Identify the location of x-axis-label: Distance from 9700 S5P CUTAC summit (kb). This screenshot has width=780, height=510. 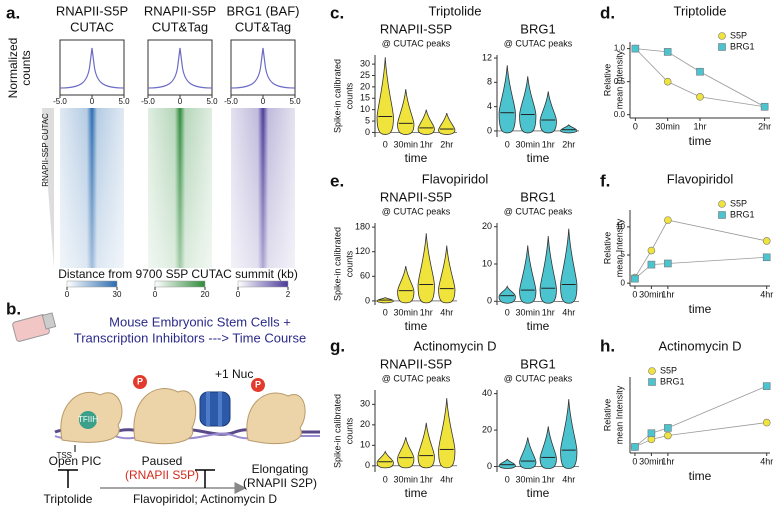
(178, 274).